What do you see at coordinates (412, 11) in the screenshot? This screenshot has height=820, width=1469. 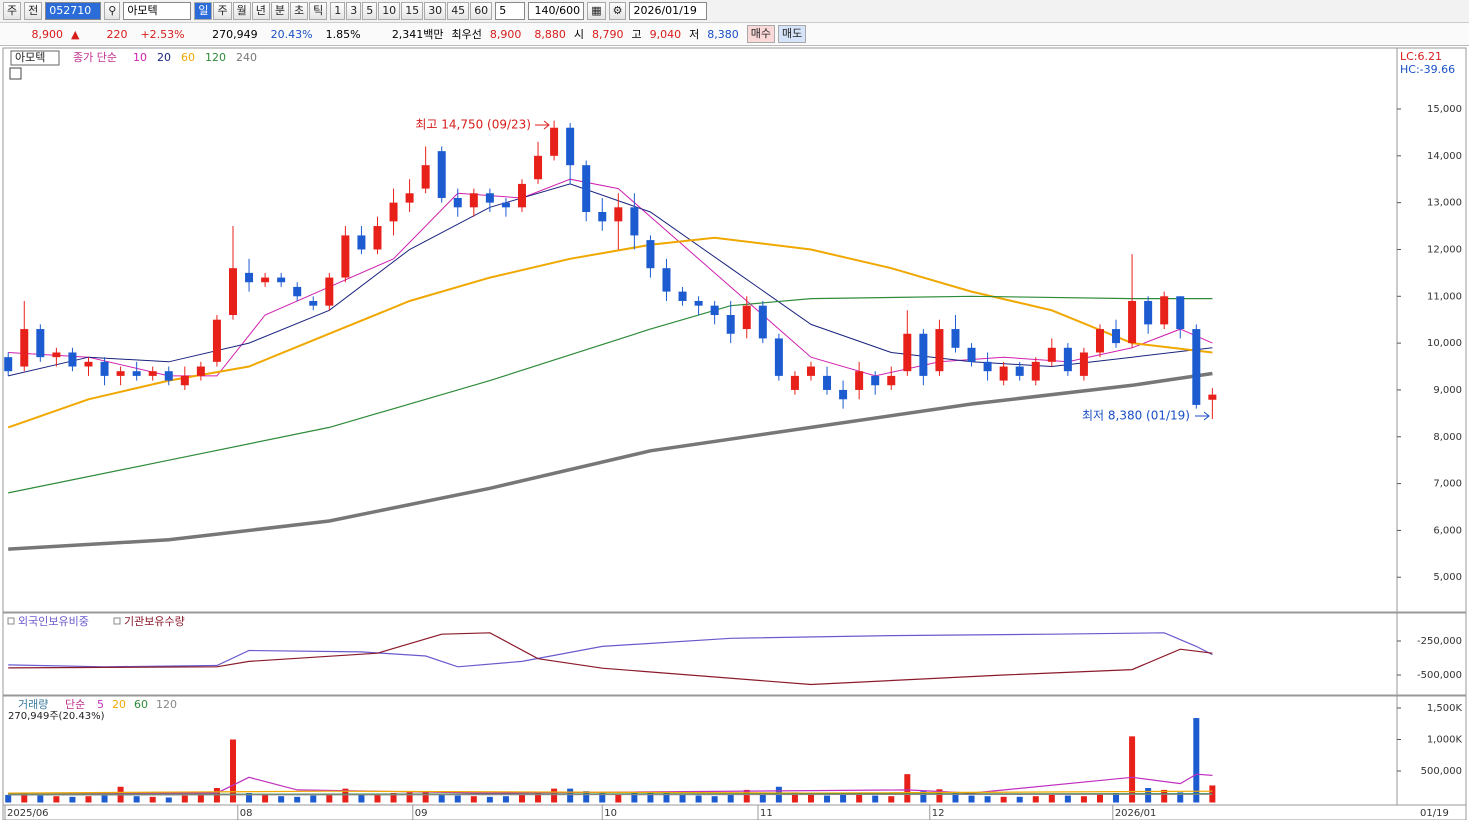 I see `num-button: 15` at bounding box center [412, 11].